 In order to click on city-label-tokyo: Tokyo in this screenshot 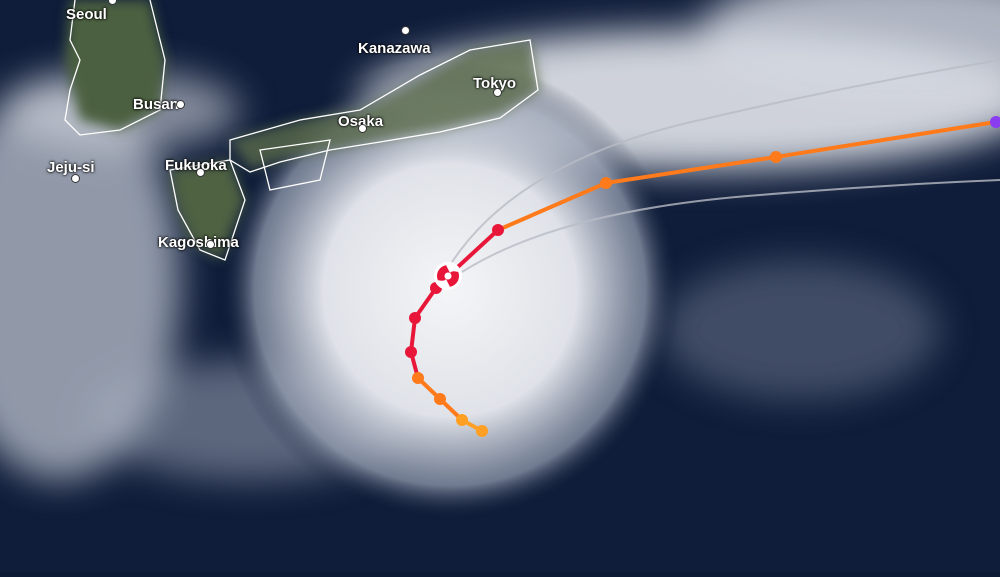, I will do `click(495, 83)`.